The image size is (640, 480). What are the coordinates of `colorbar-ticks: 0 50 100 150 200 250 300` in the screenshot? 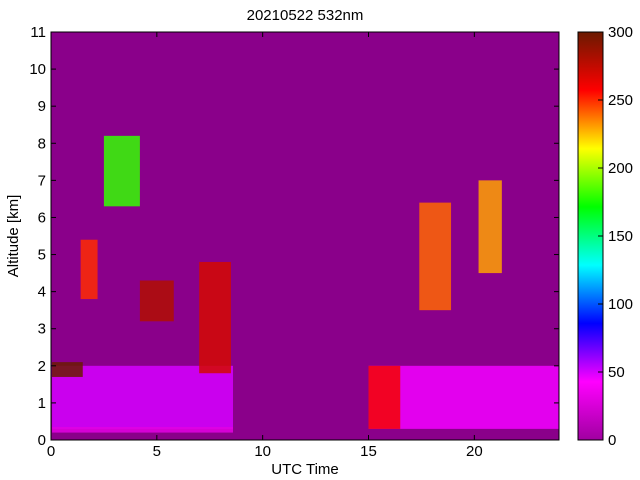 It's located at (615, 236).